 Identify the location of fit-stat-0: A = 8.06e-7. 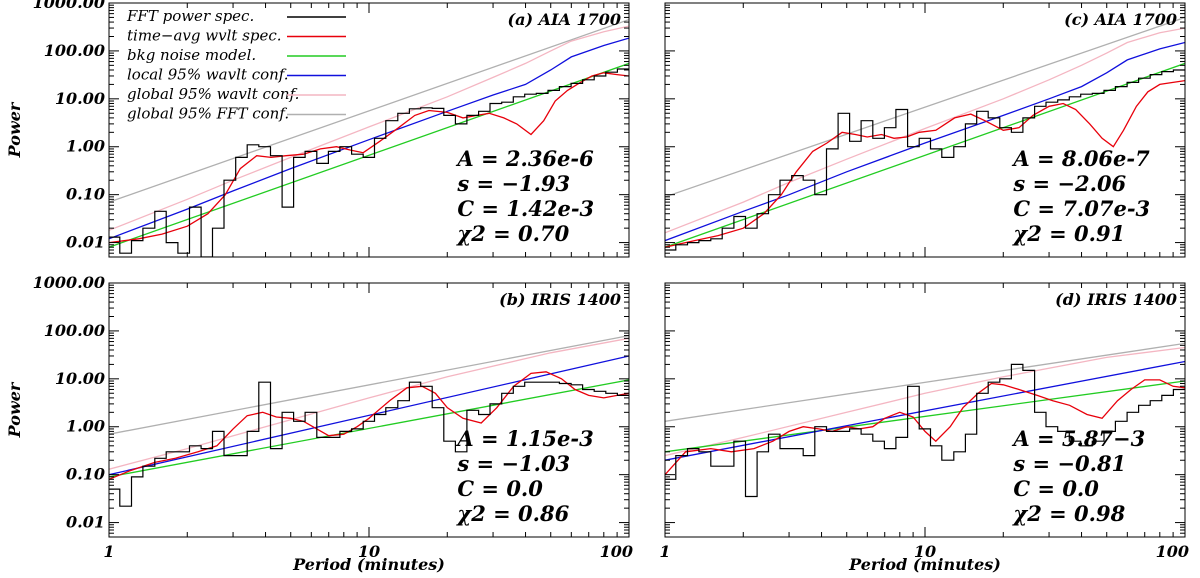
(1080, 158).